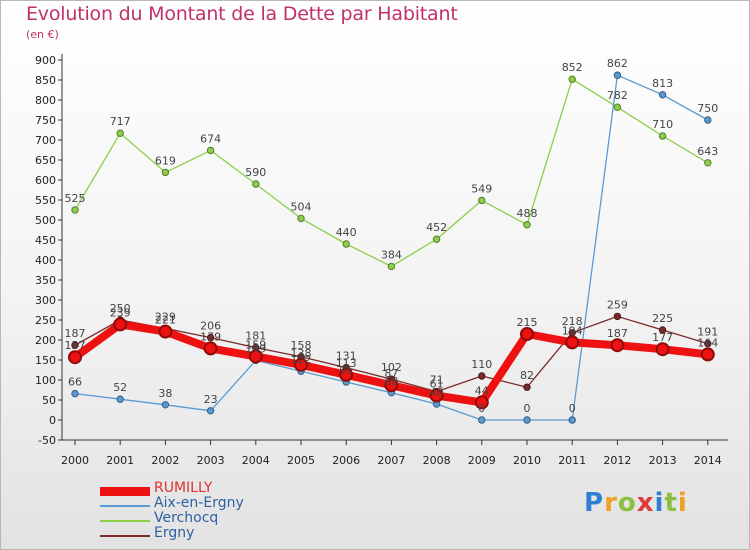 The image size is (750, 550). I want to click on data-label: 215, so click(527, 322).